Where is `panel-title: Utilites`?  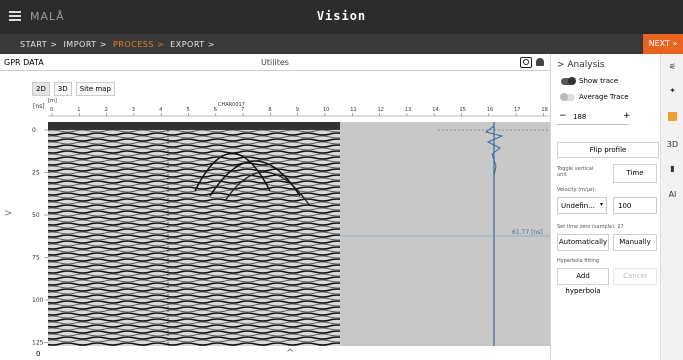
panel-title: Utilites is located at coordinates (275, 62).